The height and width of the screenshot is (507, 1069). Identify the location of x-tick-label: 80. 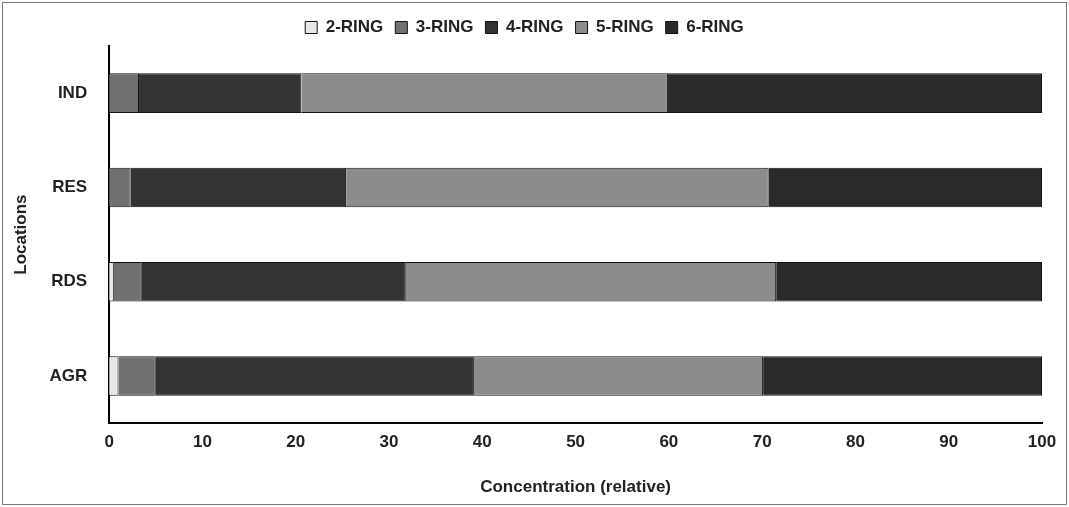
(855, 442).